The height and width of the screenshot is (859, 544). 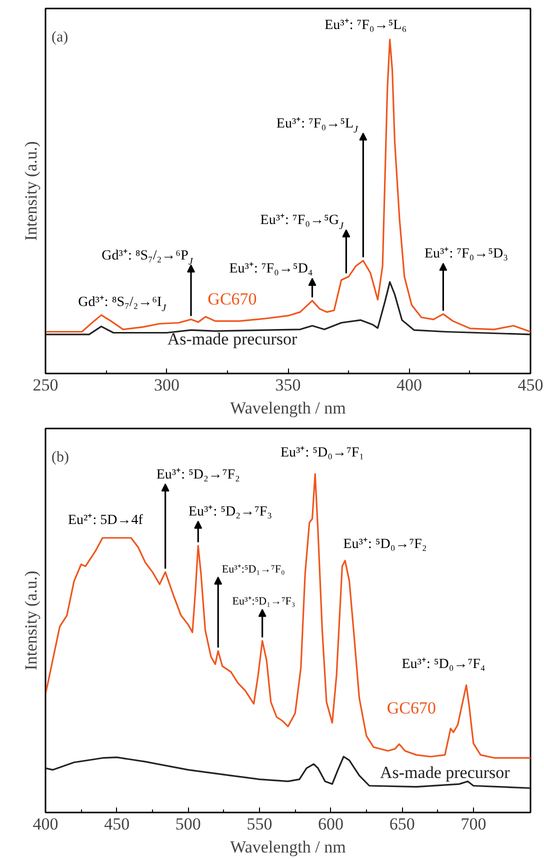 I want to click on chart-title: (b), so click(x=60, y=458).